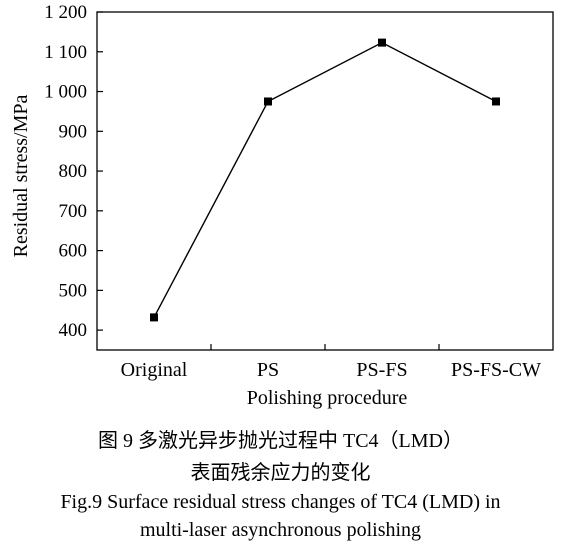 The height and width of the screenshot is (554, 561). What do you see at coordinates (280, 530) in the screenshot?
I see `caption-english-line-2: multi-laser asynchronous polishing` at bounding box center [280, 530].